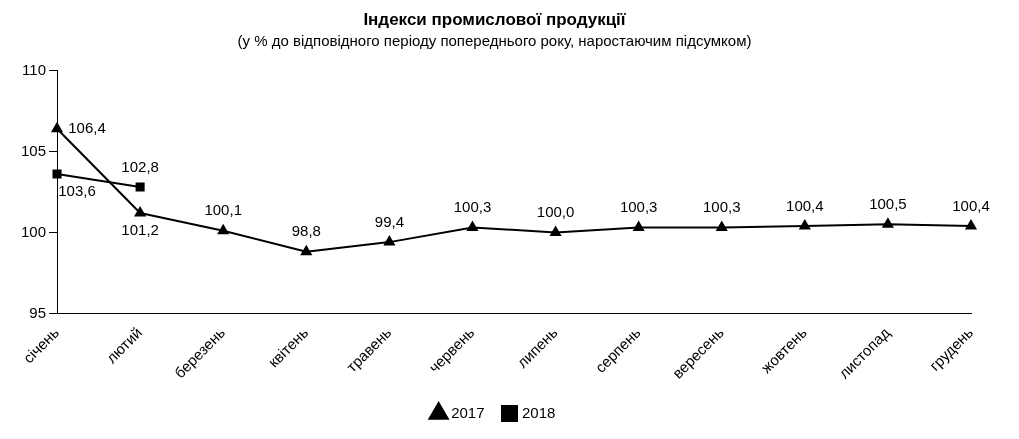 This screenshot has height=439, width=1019. I want to click on chart-subtitle: (у % до відповідного періоду попереднього року, наростаючим підсумком), so click(494, 40).